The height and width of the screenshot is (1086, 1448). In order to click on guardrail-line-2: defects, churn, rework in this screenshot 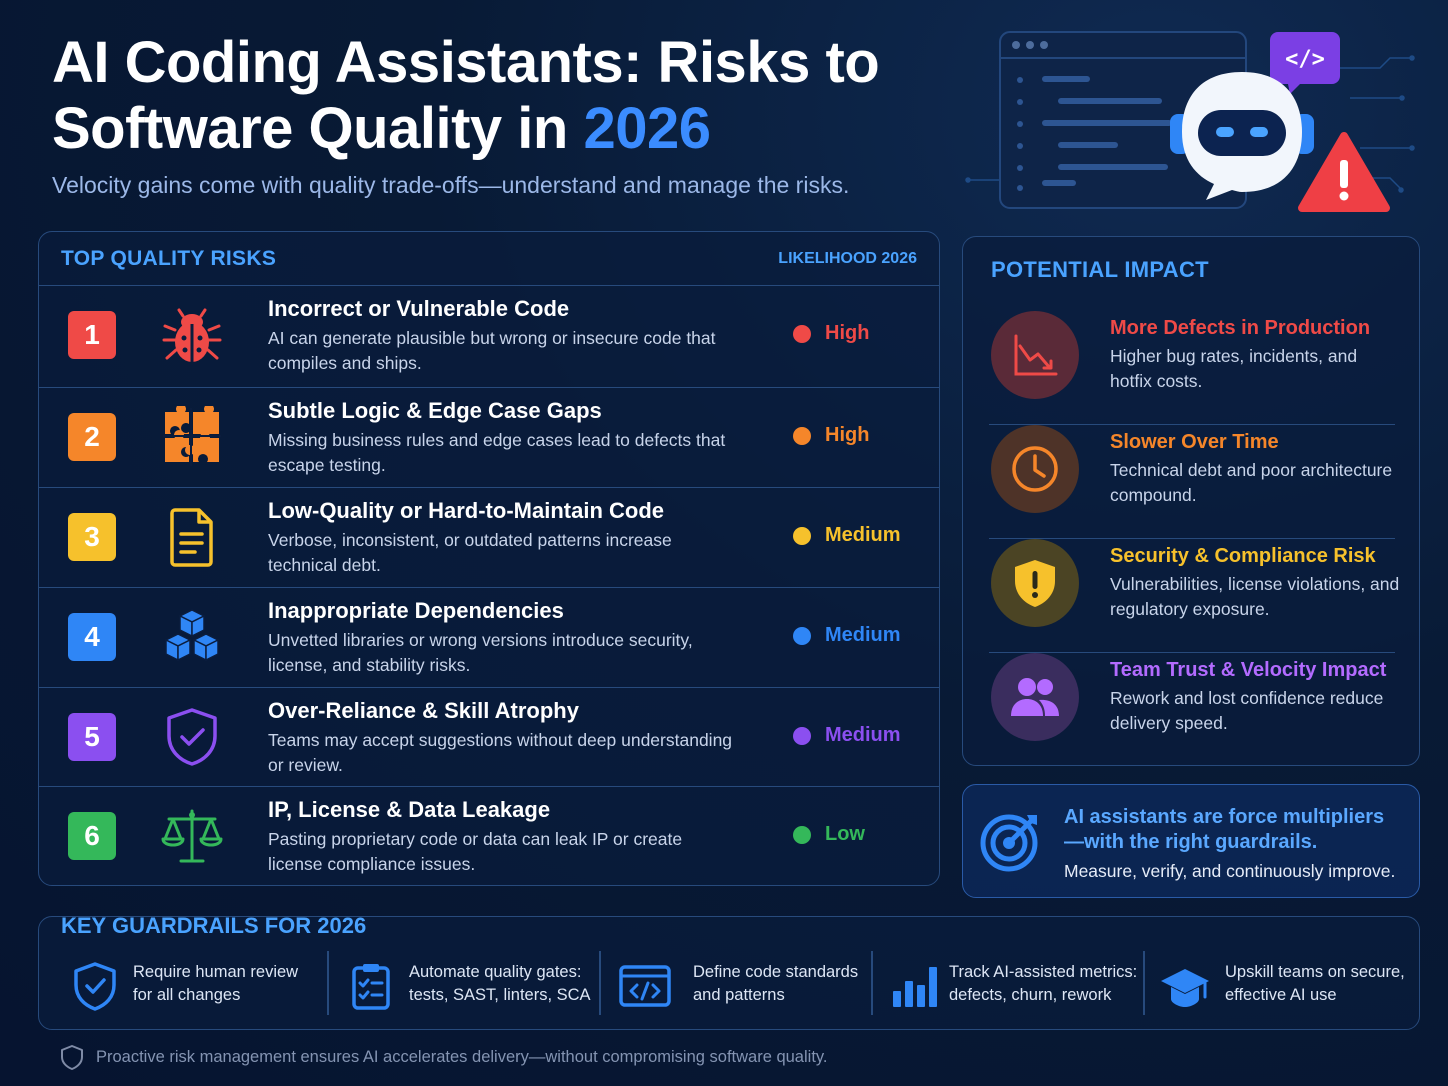, I will do `click(1030, 995)`.